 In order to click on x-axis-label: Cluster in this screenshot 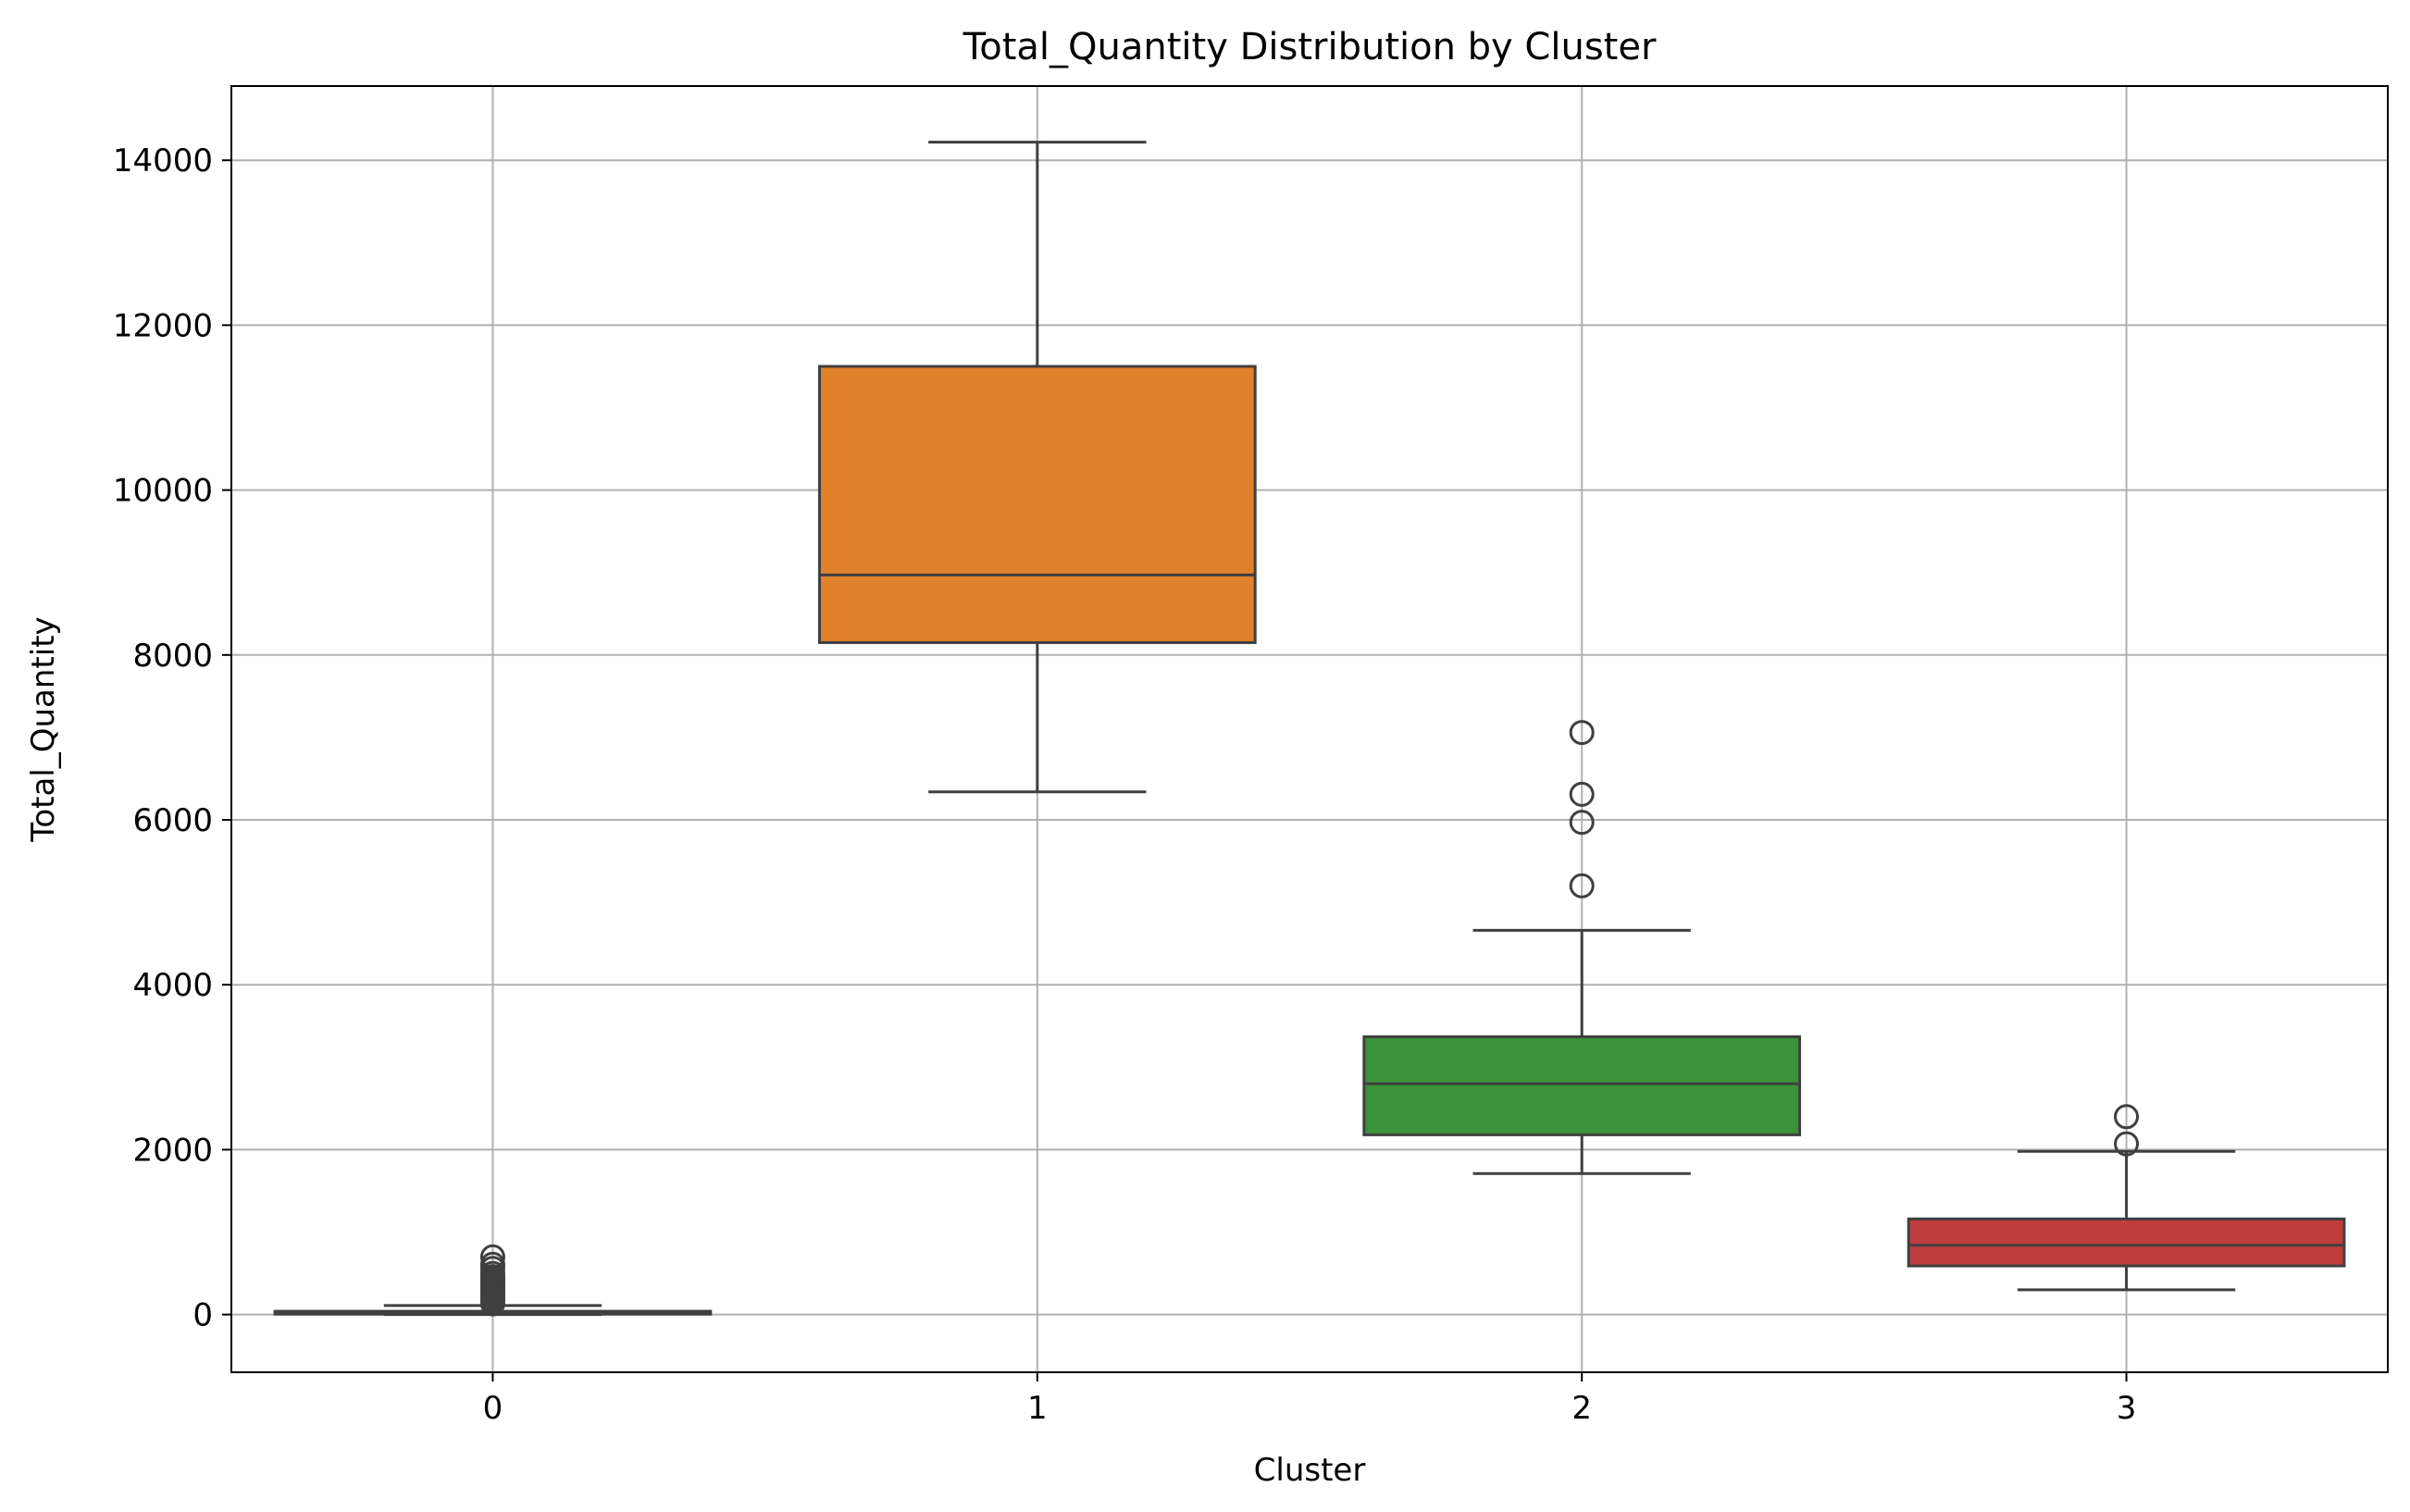, I will do `click(1310, 1470)`.